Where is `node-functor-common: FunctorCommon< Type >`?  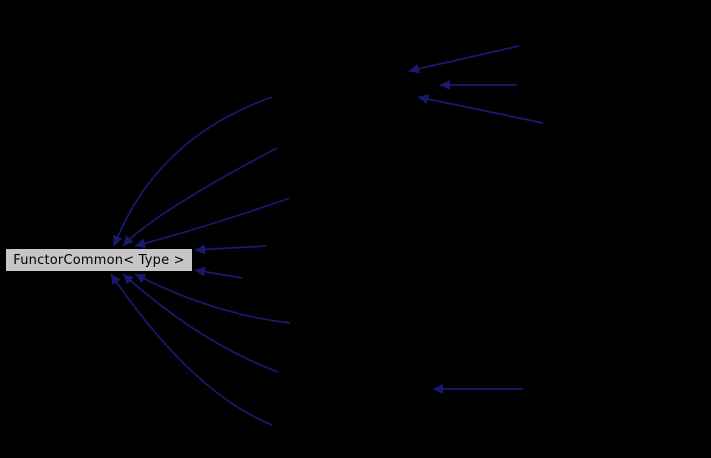 node-functor-common: FunctorCommon< Type > is located at coordinates (99, 260).